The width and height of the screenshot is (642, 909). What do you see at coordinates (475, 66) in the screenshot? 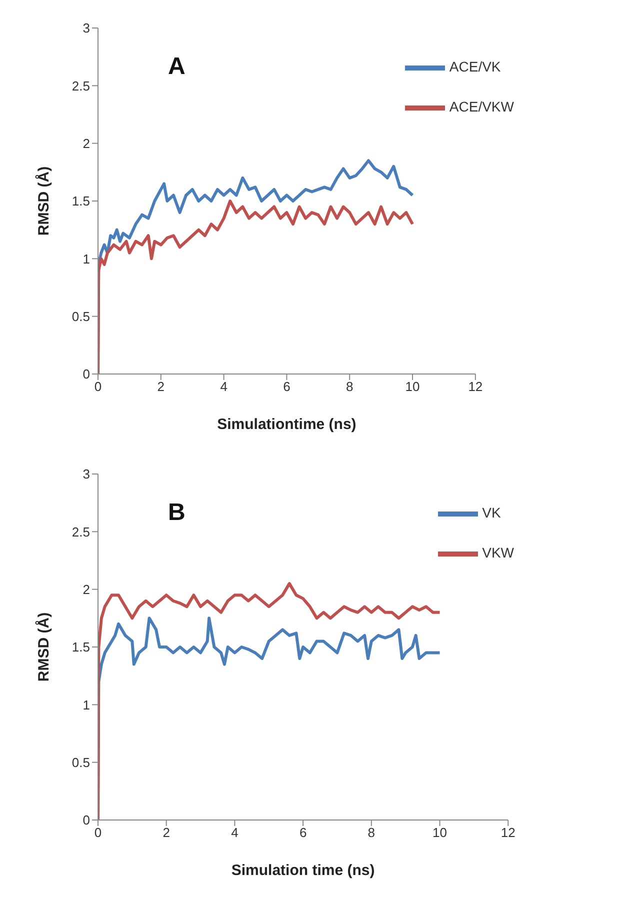
I see `legend-label: ACE/VK` at bounding box center [475, 66].